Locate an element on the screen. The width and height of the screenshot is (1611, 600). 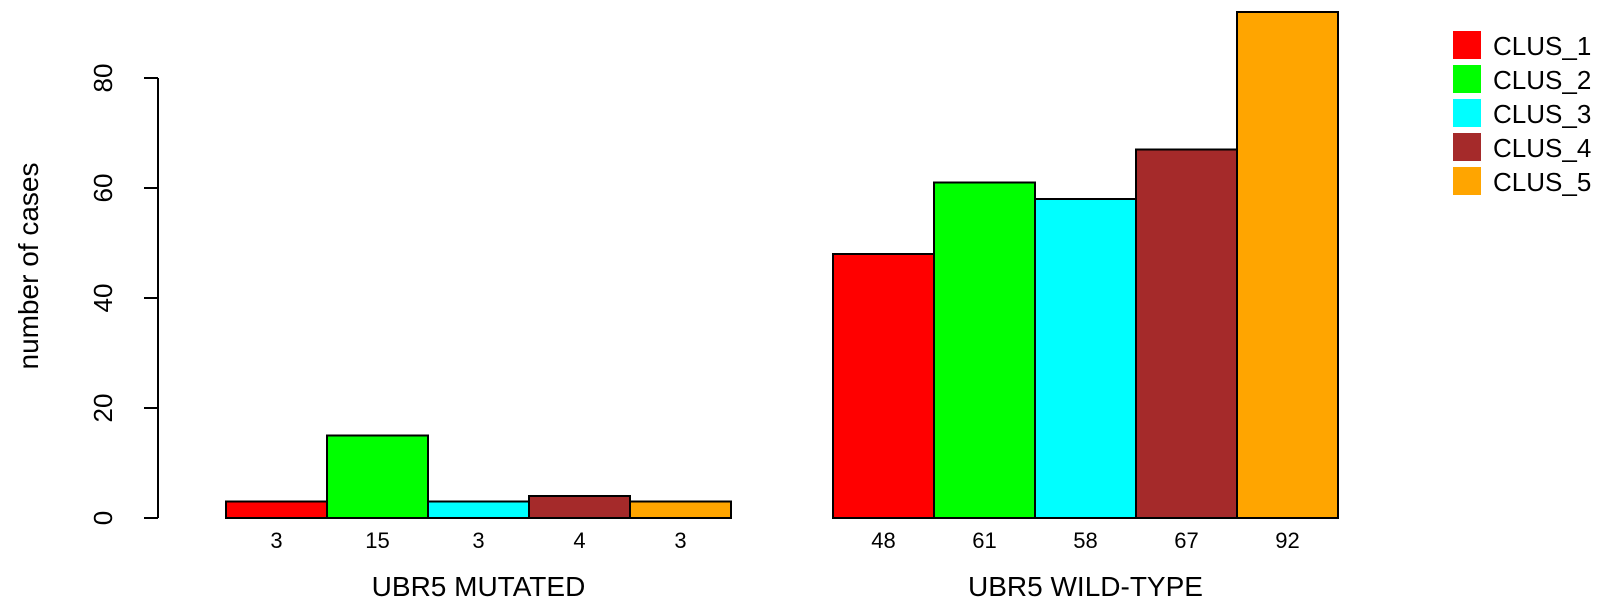
group-label: UBR5 WILD-TYPE is located at coordinates (1085, 585).